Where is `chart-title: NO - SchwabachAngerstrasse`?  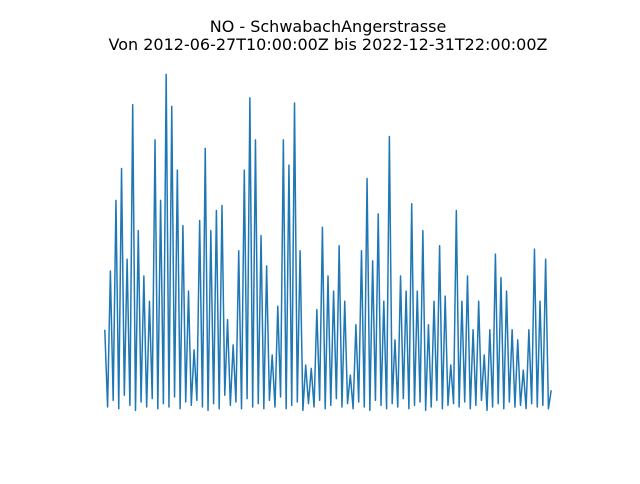 chart-title: NO - SchwabachAngerstrasse is located at coordinates (328, 26).